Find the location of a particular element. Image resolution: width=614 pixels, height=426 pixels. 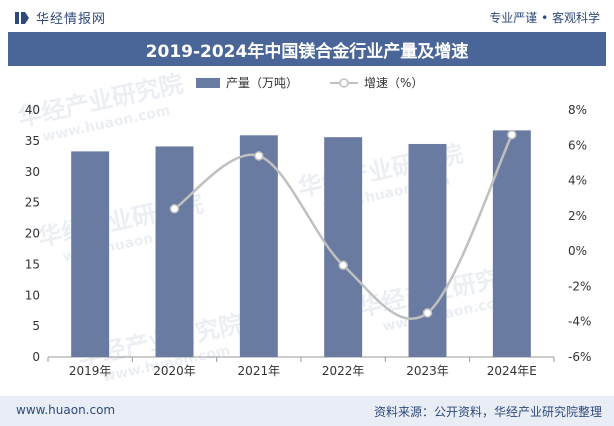

x-tick-label: 2020年 is located at coordinates (174, 371).